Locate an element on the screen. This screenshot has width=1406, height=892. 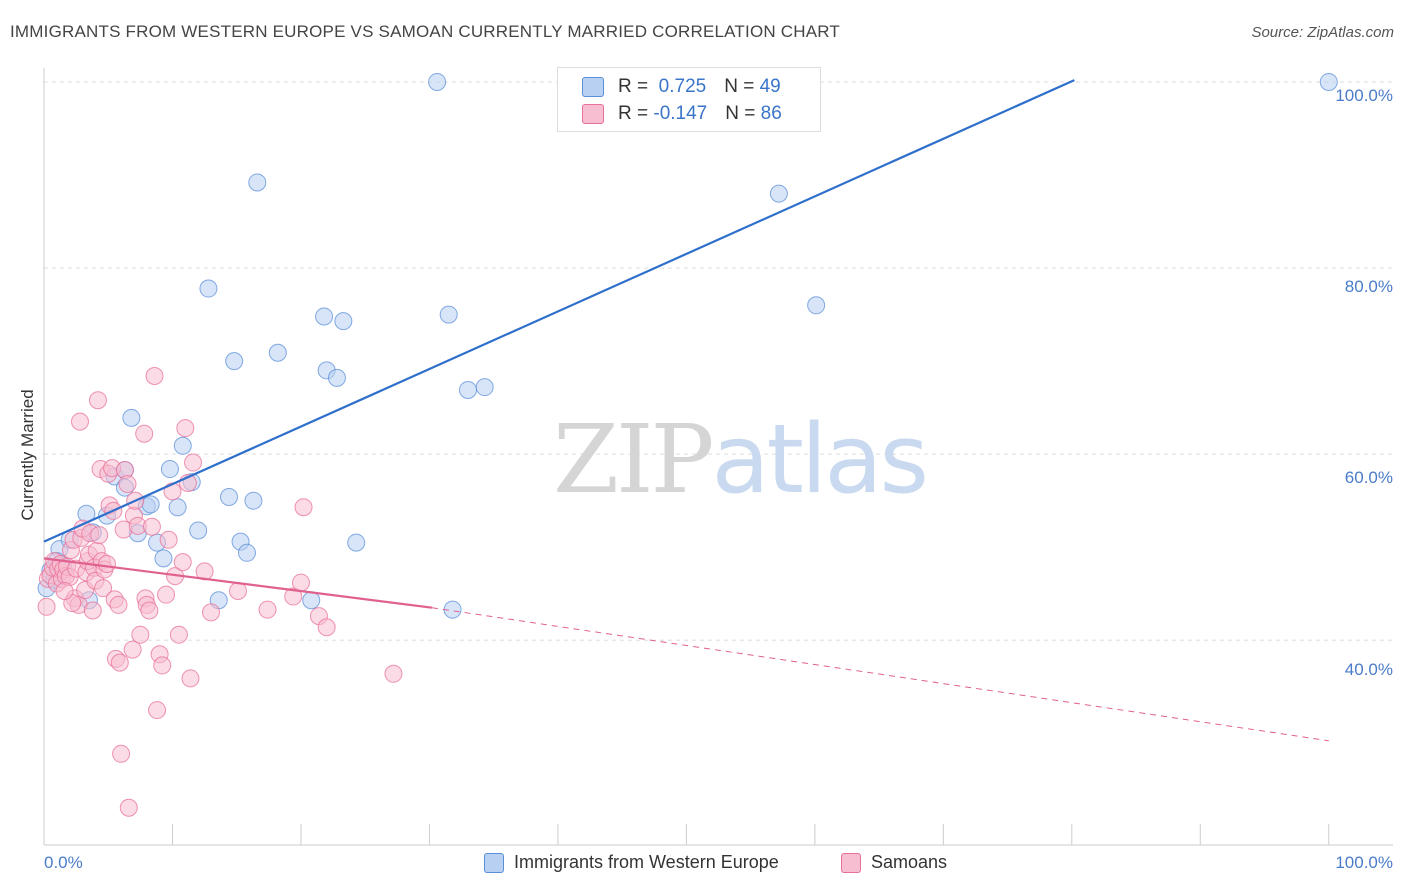
legend-row-pink: R = -0.147 N = 86 is located at coordinates (682, 114).